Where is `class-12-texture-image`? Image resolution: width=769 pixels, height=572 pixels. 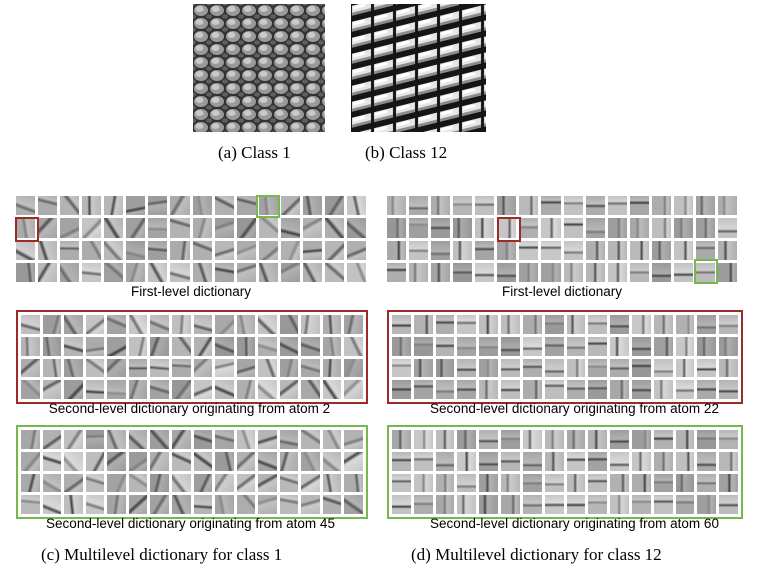
class-12-texture-image is located at coordinates (418, 68).